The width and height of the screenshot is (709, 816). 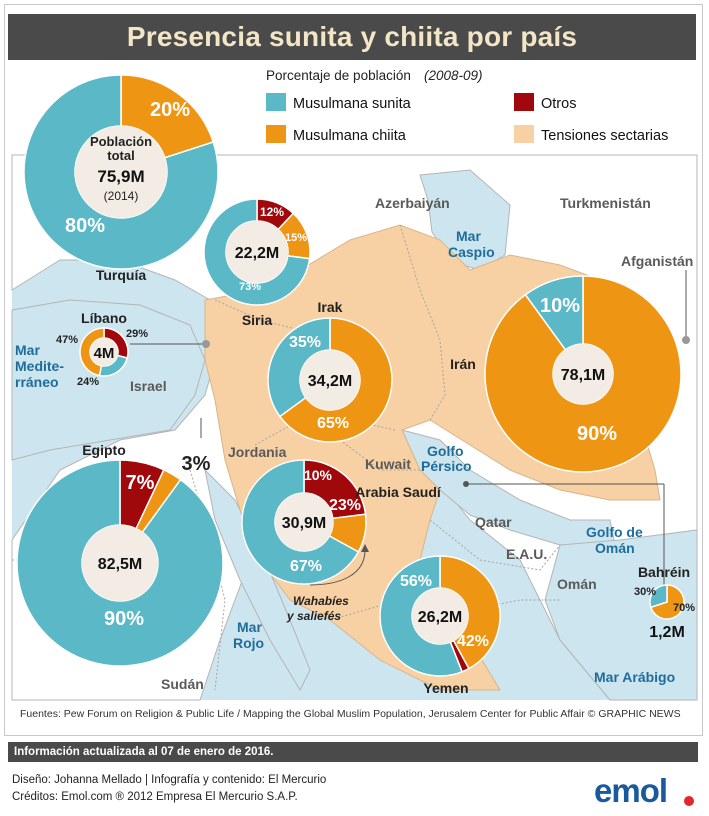 I want to click on pct-label-shia-3: 65%, so click(x=333, y=423).